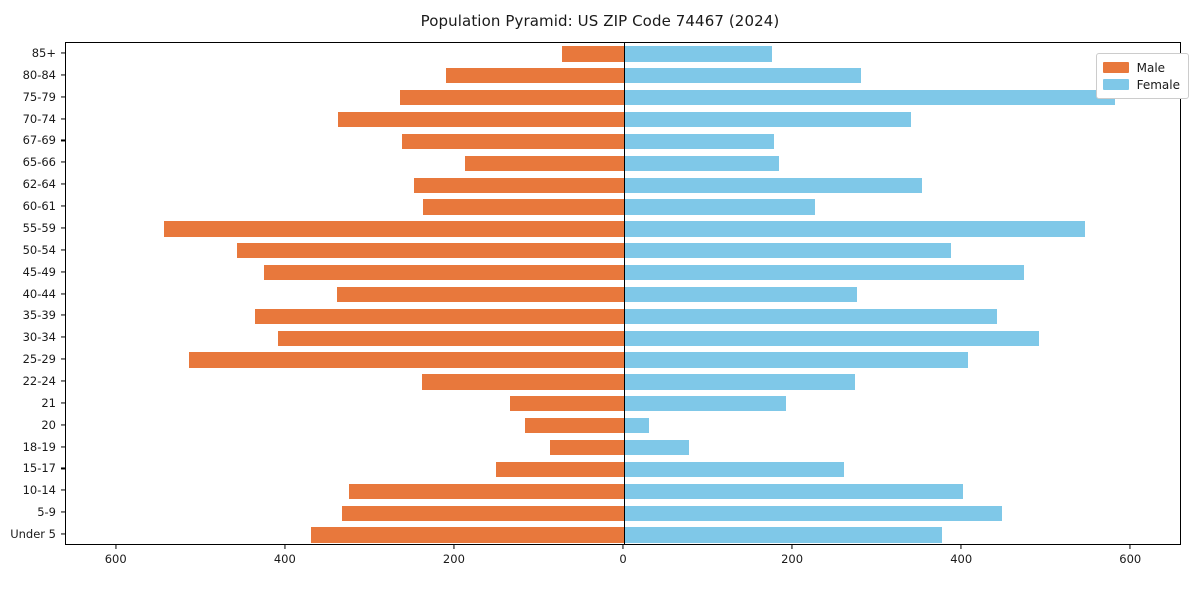 This screenshot has width=1200, height=600. What do you see at coordinates (1158, 84) in the screenshot?
I see `legend-label-female: Female` at bounding box center [1158, 84].